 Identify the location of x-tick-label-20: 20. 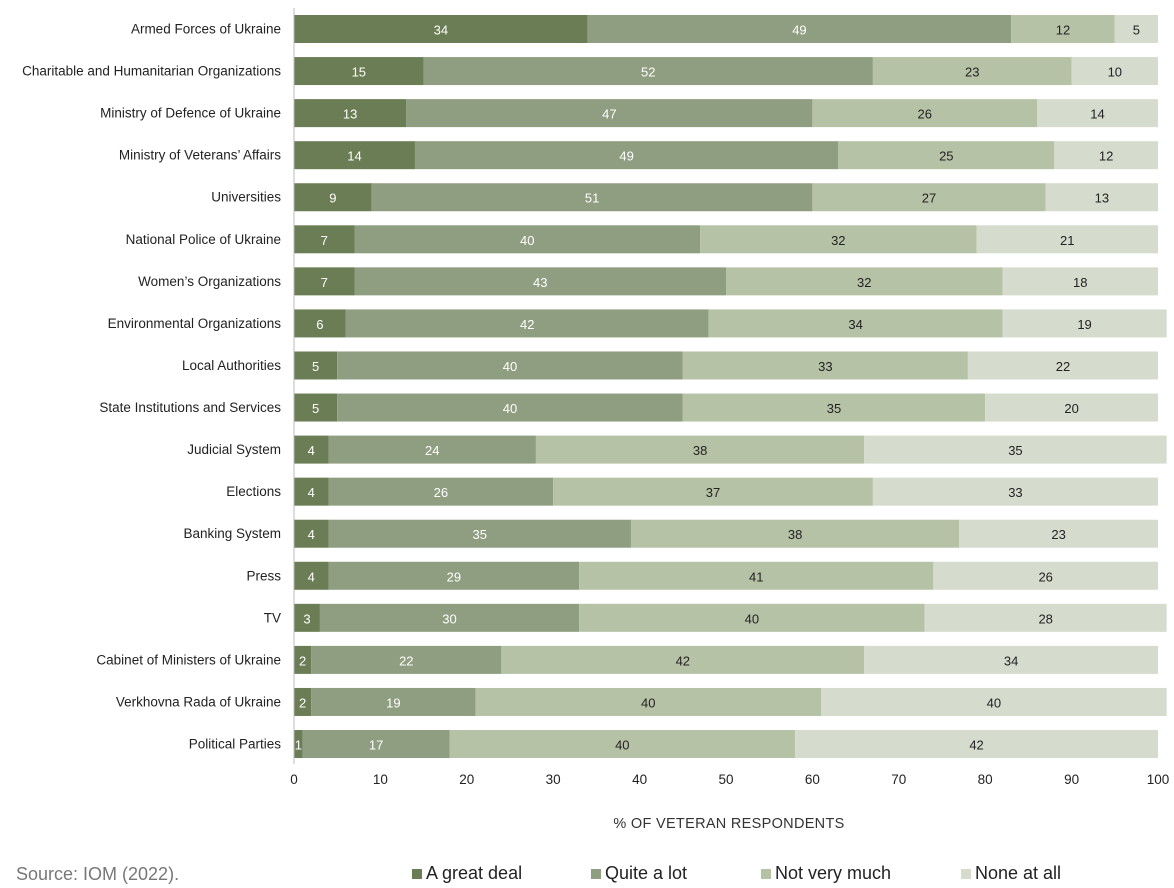
(466, 779).